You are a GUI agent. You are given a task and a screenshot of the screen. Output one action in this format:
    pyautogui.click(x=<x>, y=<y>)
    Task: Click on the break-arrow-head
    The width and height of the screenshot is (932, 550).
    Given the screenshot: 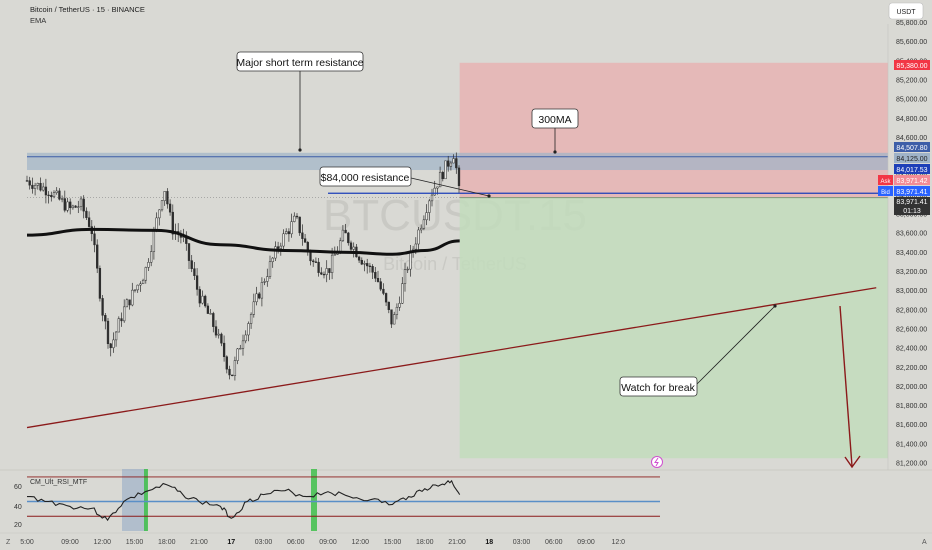 What is the action you would take?
    pyautogui.click(x=852, y=462)
    